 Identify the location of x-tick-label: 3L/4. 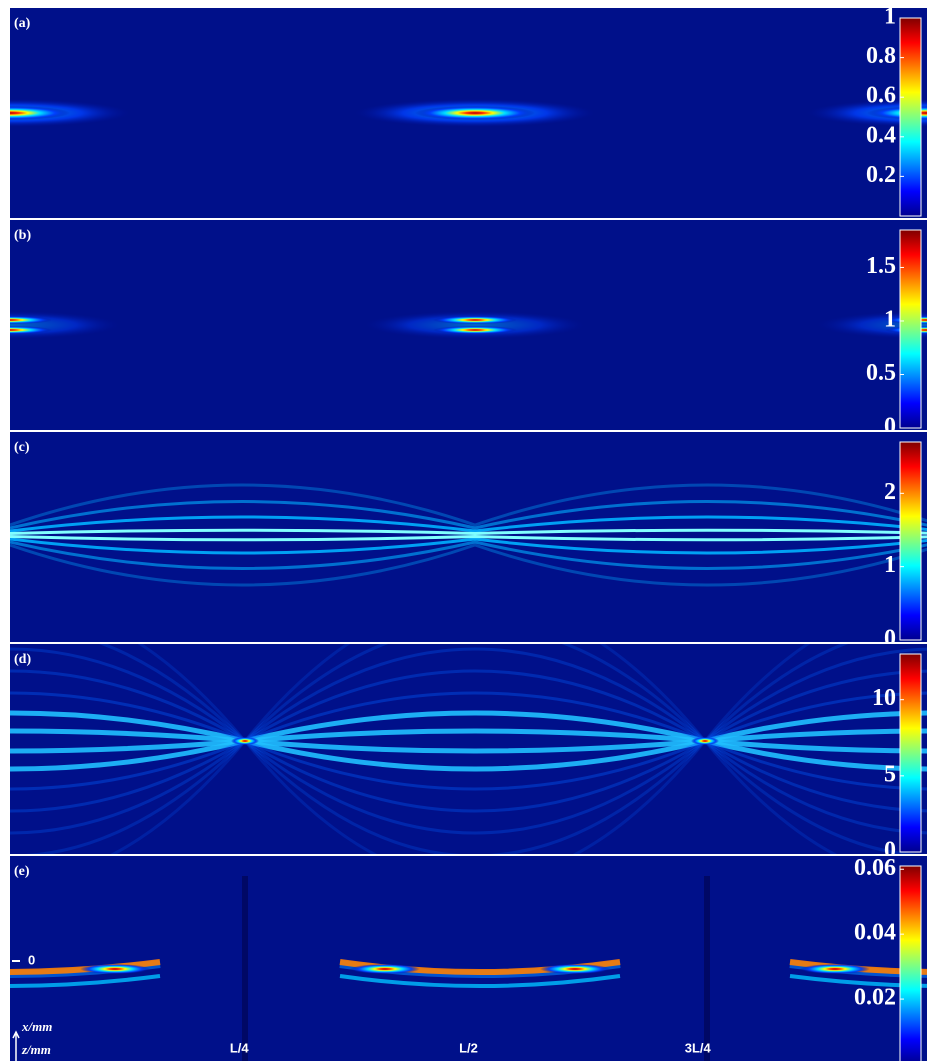
(698, 1047).